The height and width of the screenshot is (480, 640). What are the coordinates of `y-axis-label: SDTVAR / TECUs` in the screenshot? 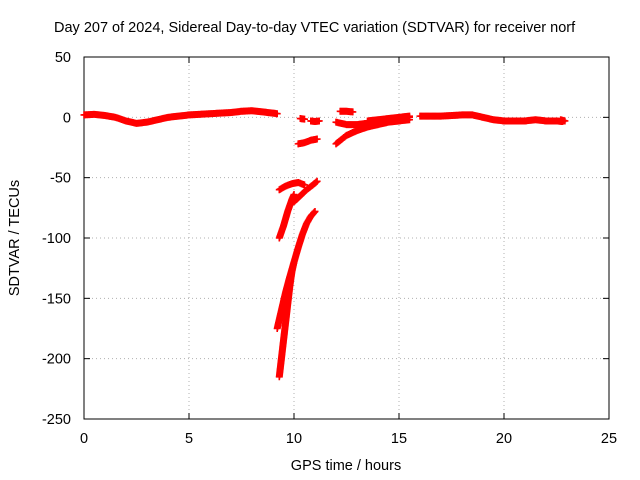 It's located at (15, 238).